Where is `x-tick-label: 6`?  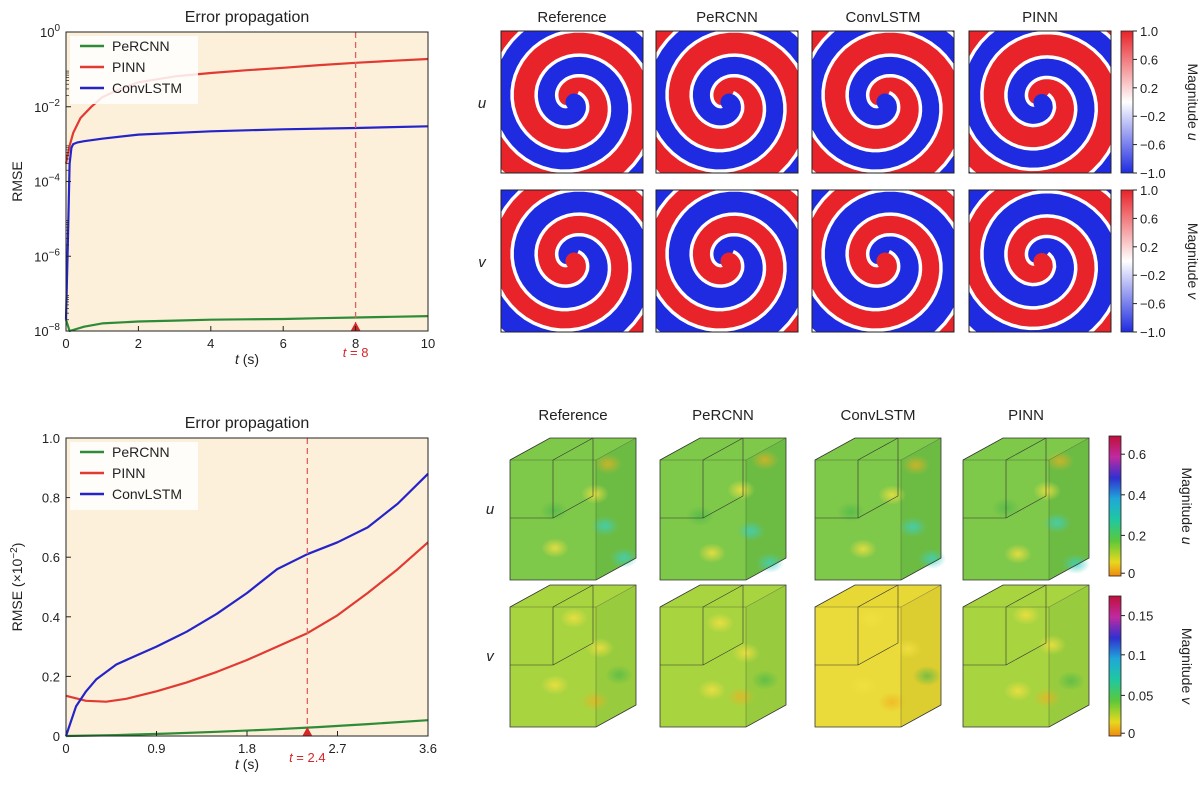 x-tick-label: 6 is located at coordinates (283, 343).